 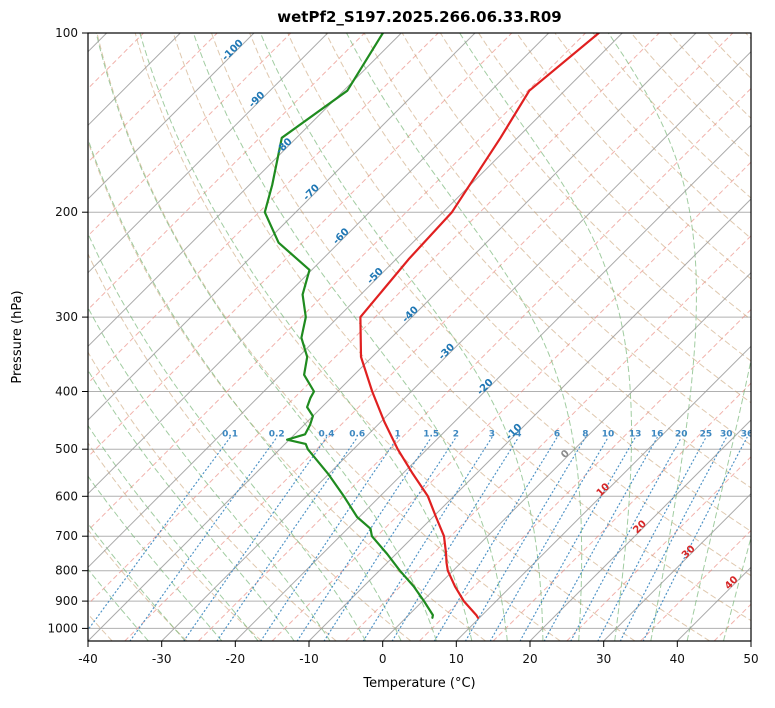 What do you see at coordinates (657, 435) in the screenshot?
I see `svg-text: 16` at bounding box center [657, 435].